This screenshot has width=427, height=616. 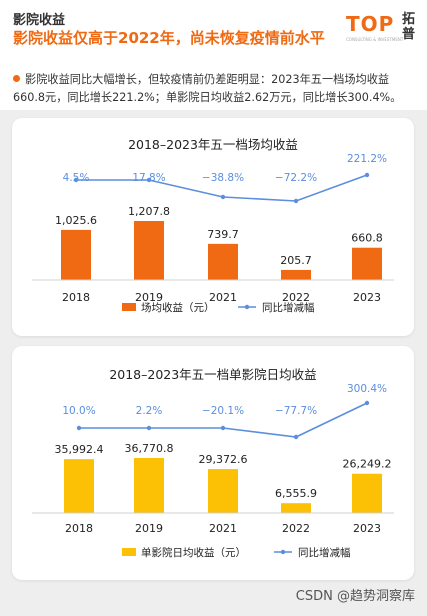 What do you see at coordinates (409, 27) in the screenshot?
I see `logo-chinese-name: 拓普` at bounding box center [409, 27].